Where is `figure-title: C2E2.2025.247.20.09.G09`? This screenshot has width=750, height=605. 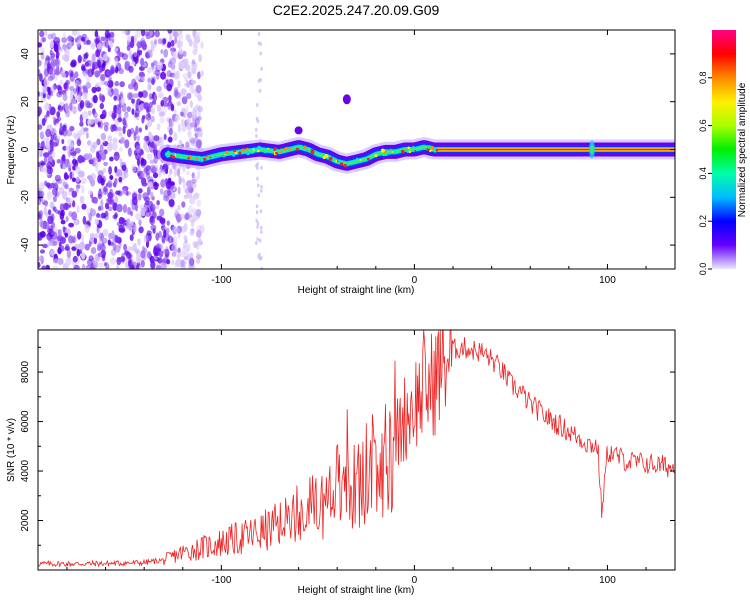
figure-title: C2E2.2025.247.20.09.G09 is located at coordinates (356, 10).